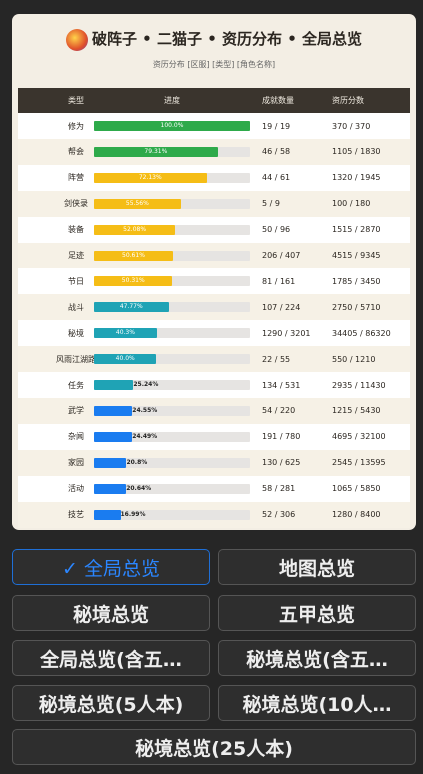 The height and width of the screenshot is (774, 423). I want to click on progress-track: 25.24%, so click(172, 385).